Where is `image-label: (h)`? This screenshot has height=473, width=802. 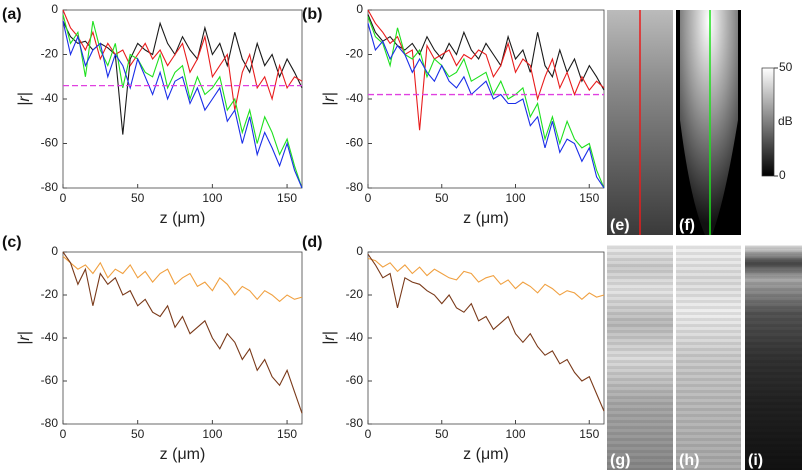
image-label: (h) is located at coordinates (689, 460).